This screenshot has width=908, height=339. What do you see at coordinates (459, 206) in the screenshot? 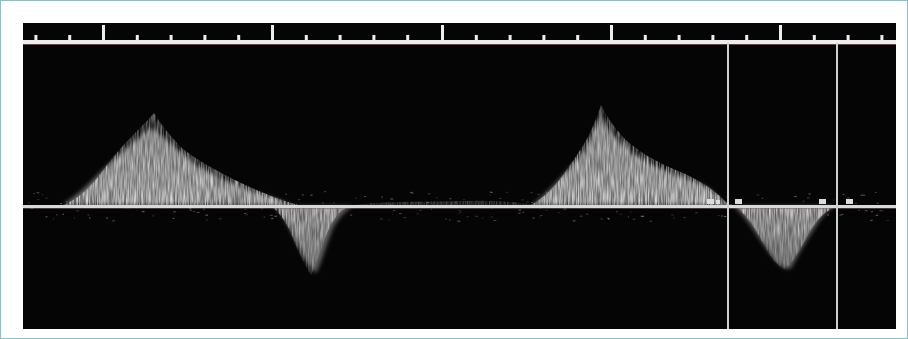
I see `zero-baseline` at bounding box center [459, 206].